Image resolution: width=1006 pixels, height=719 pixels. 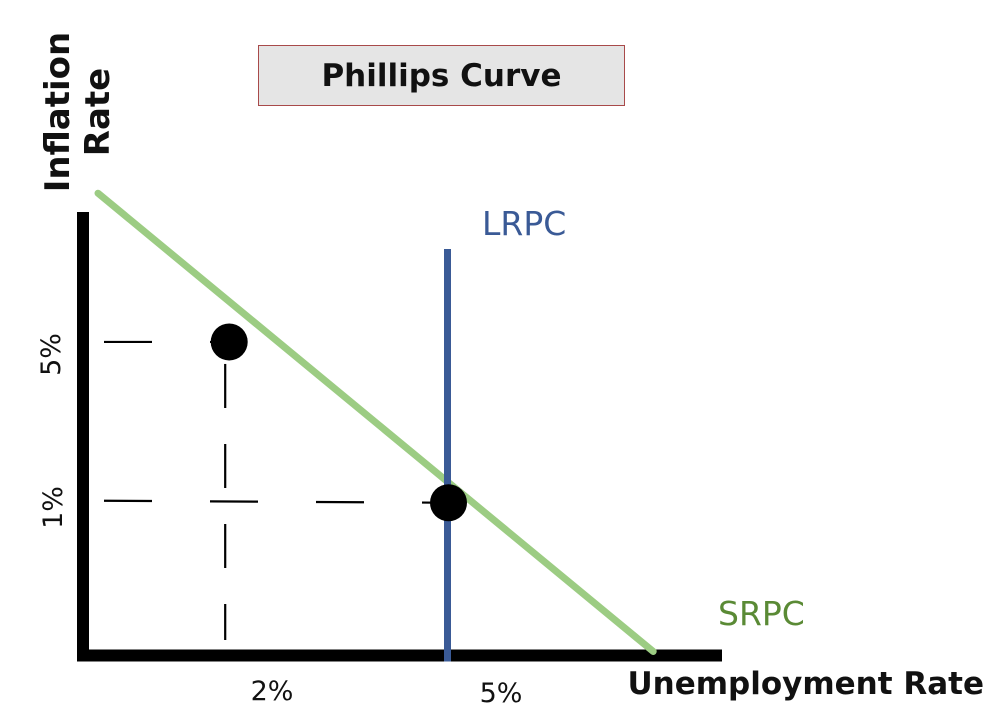 What do you see at coordinates (53, 507) in the screenshot?
I see `y-tick-label: 1%` at bounding box center [53, 507].